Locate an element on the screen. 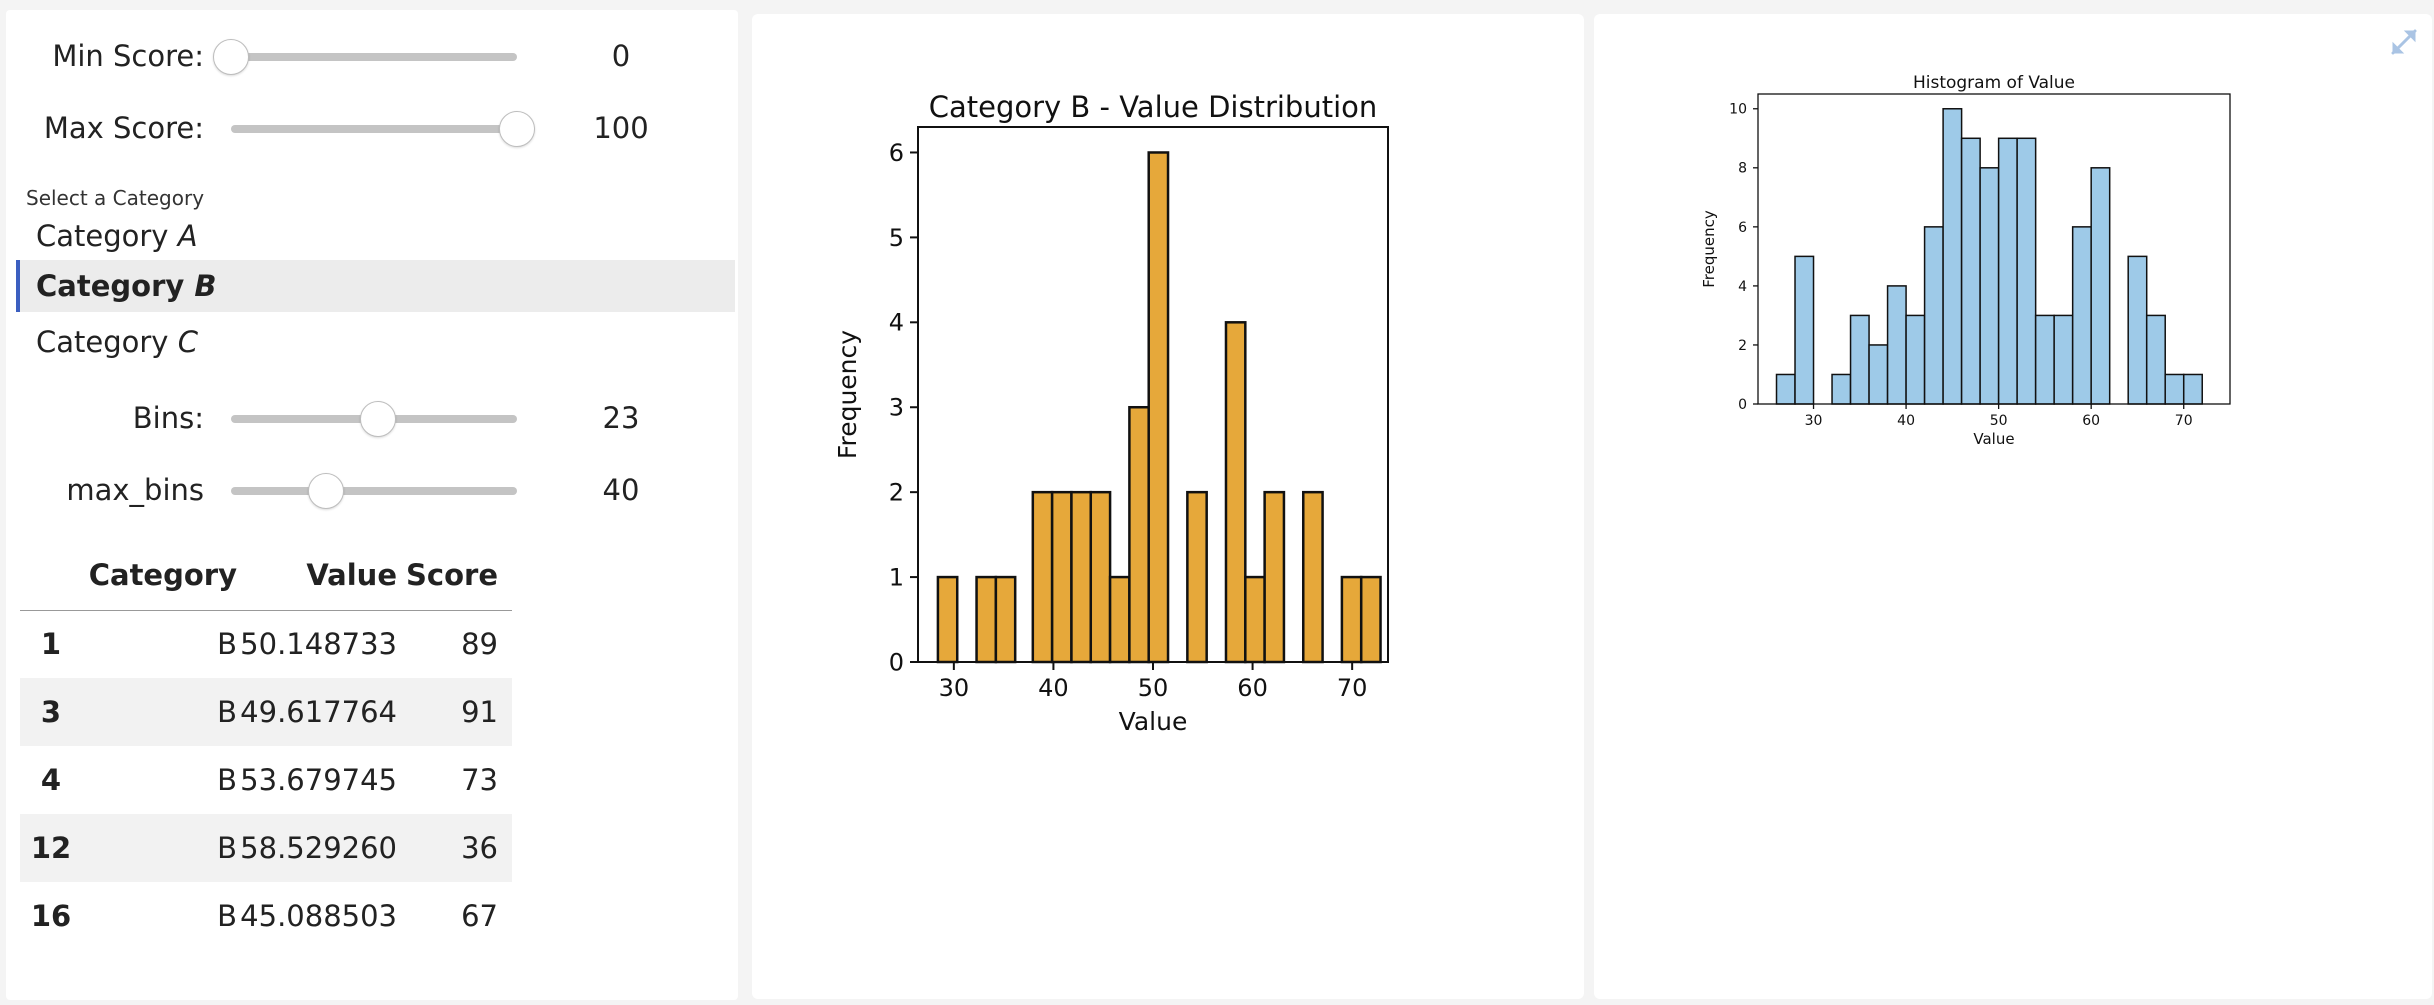 The width and height of the screenshot is (2434, 1005). max-score-slider-thumb is located at coordinates (517, 129).